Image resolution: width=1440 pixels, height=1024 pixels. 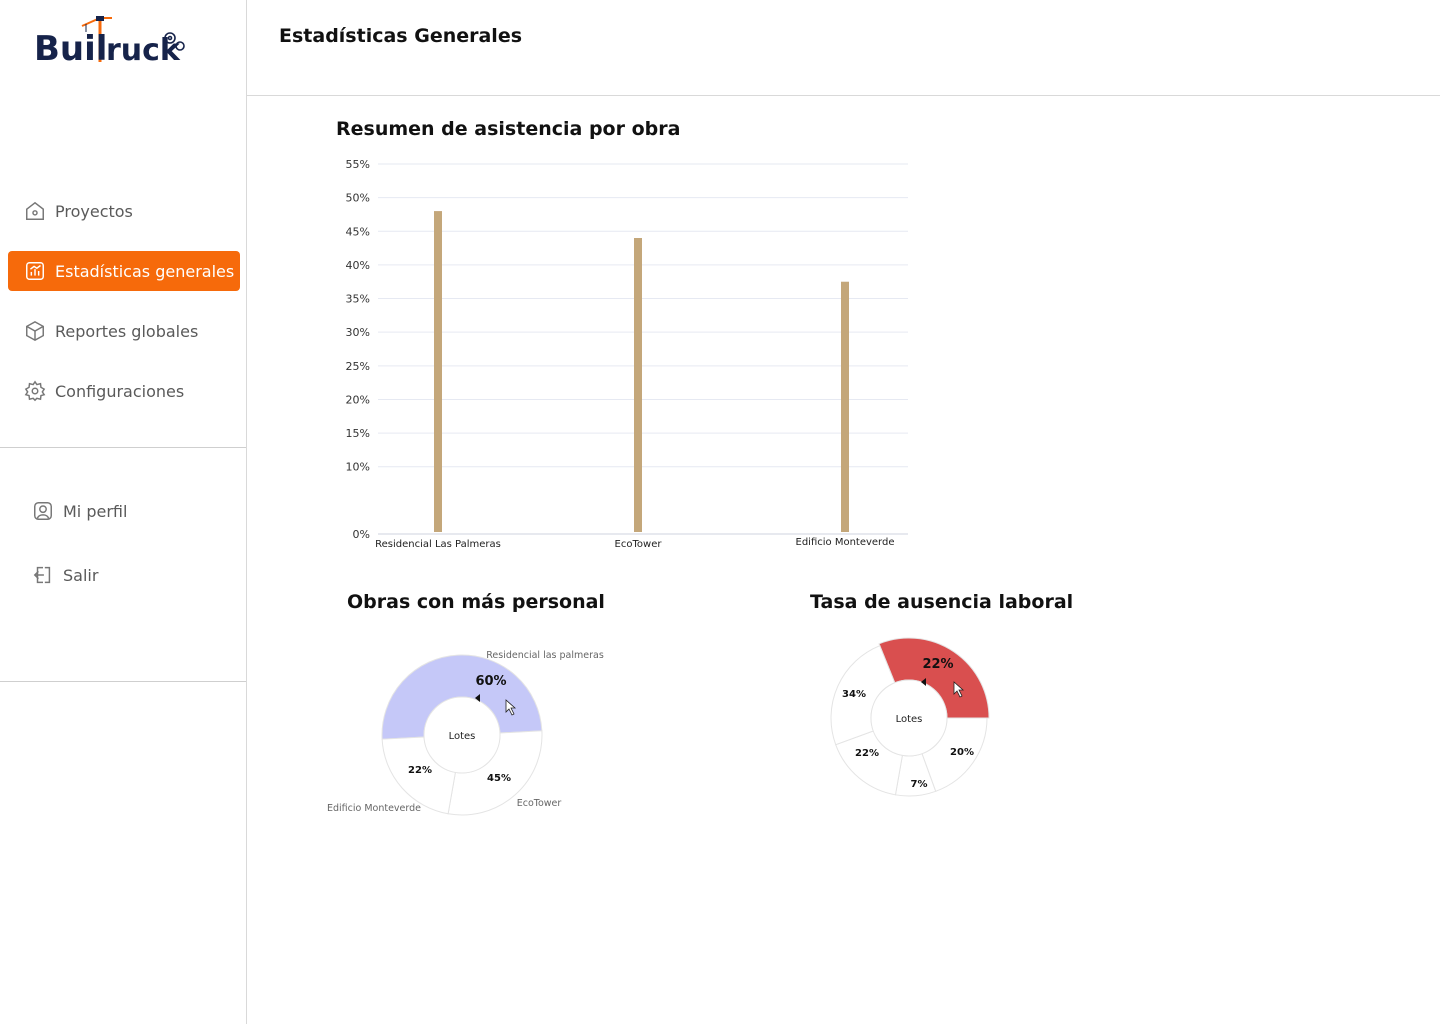 What do you see at coordinates (358, 366) in the screenshot?
I see `y-tick-label: 25%` at bounding box center [358, 366].